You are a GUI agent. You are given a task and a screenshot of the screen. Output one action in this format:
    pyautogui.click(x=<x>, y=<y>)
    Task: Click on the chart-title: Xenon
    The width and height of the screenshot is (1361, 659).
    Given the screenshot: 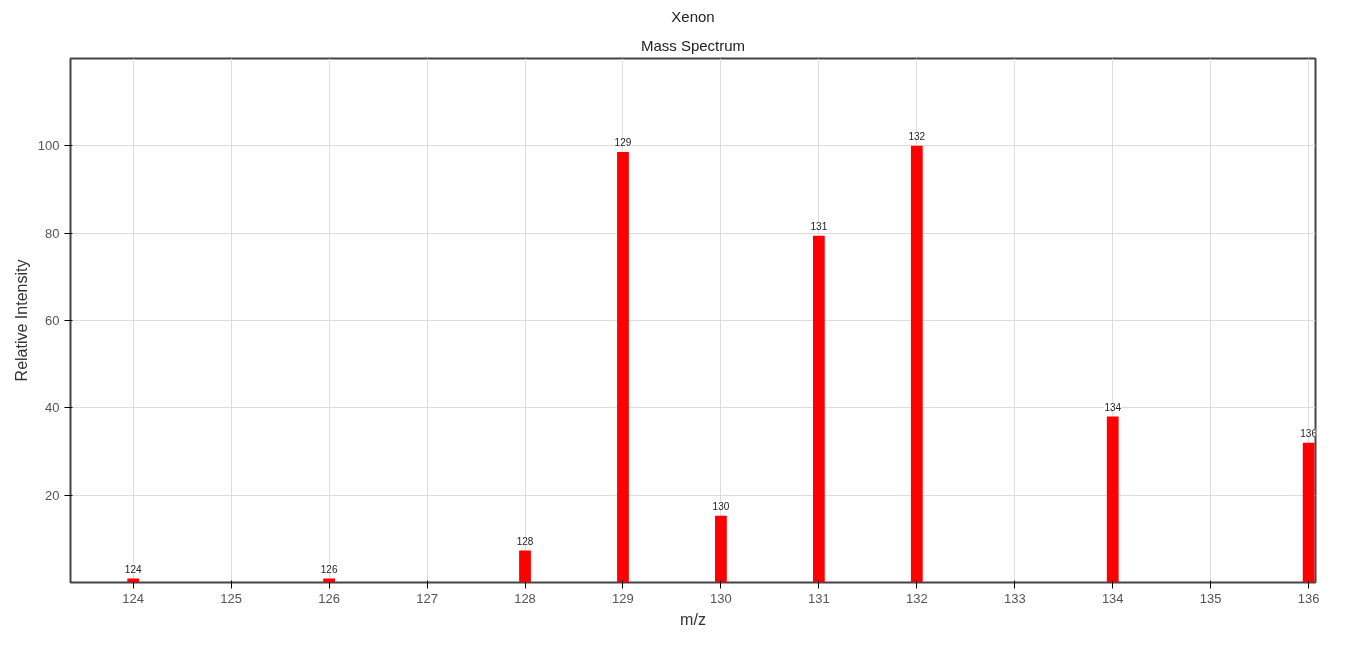 What is the action you would take?
    pyautogui.click(x=693, y=16)
    